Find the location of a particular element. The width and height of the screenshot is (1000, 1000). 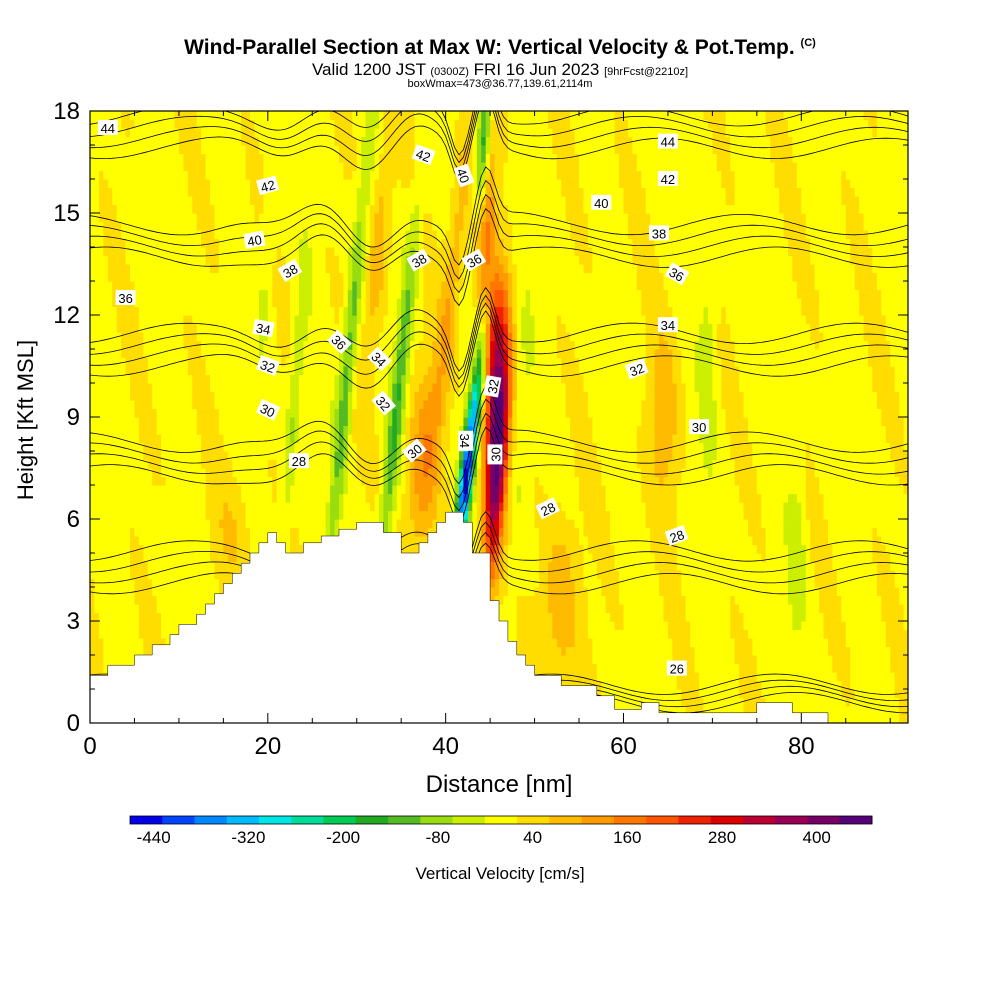

box-info: boxWmax=473@36.77,139.61,2114m is located at coordinates (500, 84).